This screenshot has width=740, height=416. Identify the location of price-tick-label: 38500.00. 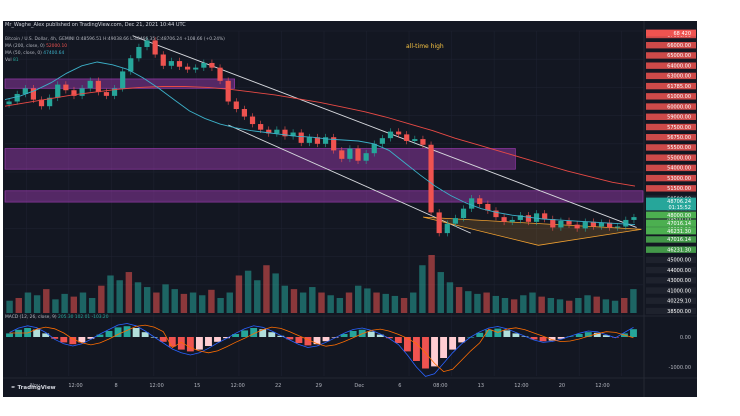
(679, 312).